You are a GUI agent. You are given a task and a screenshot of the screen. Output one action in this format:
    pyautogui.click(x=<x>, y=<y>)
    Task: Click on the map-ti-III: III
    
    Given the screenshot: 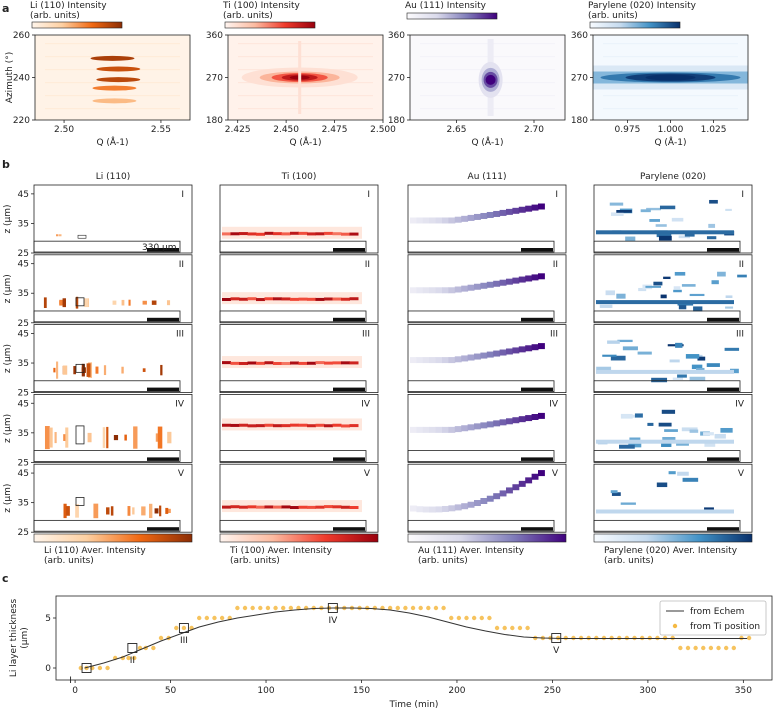 What is the action you would take?
    pyautogui.click(x=299, y=359)
    